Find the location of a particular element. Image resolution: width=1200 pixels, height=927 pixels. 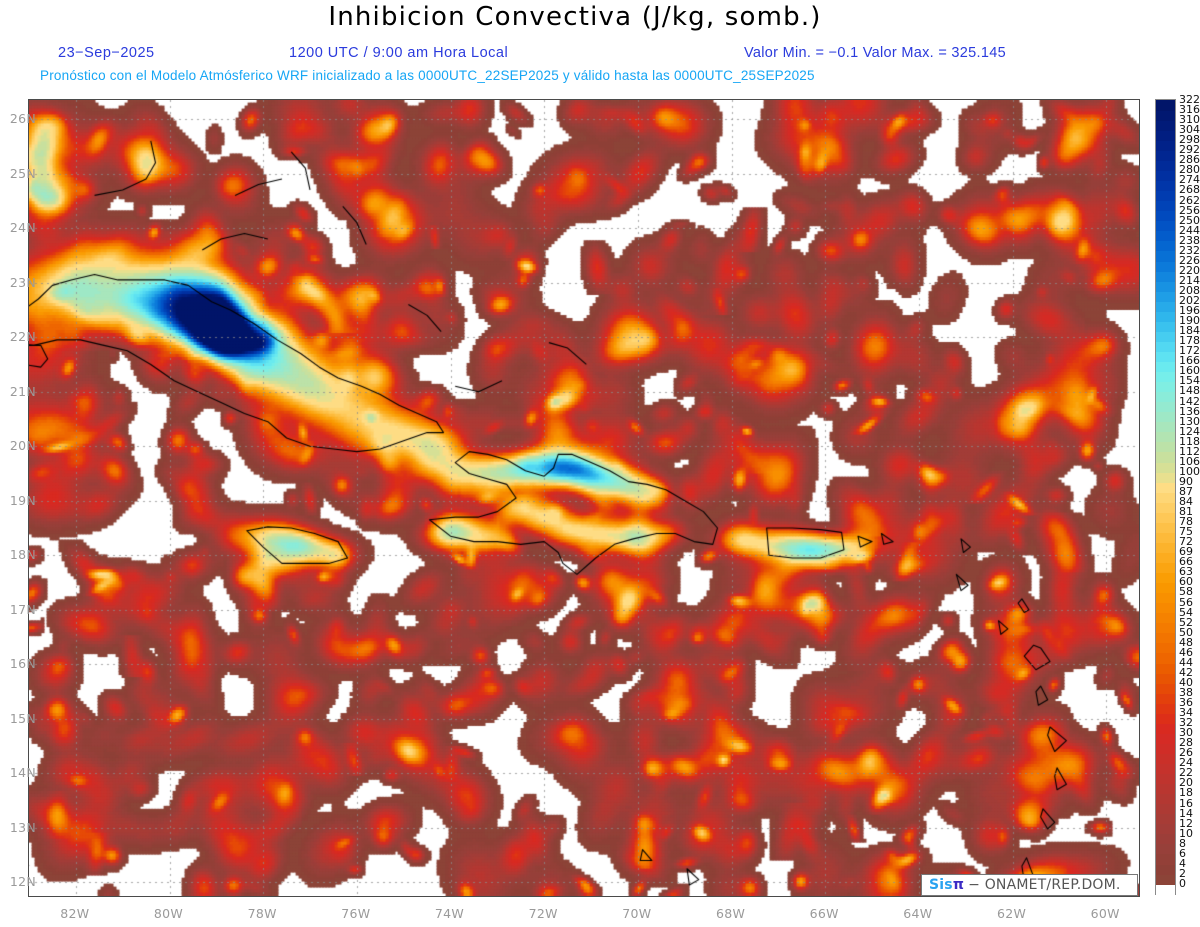

lat-tick-19N: 19N is located at coordinates (22, 500).